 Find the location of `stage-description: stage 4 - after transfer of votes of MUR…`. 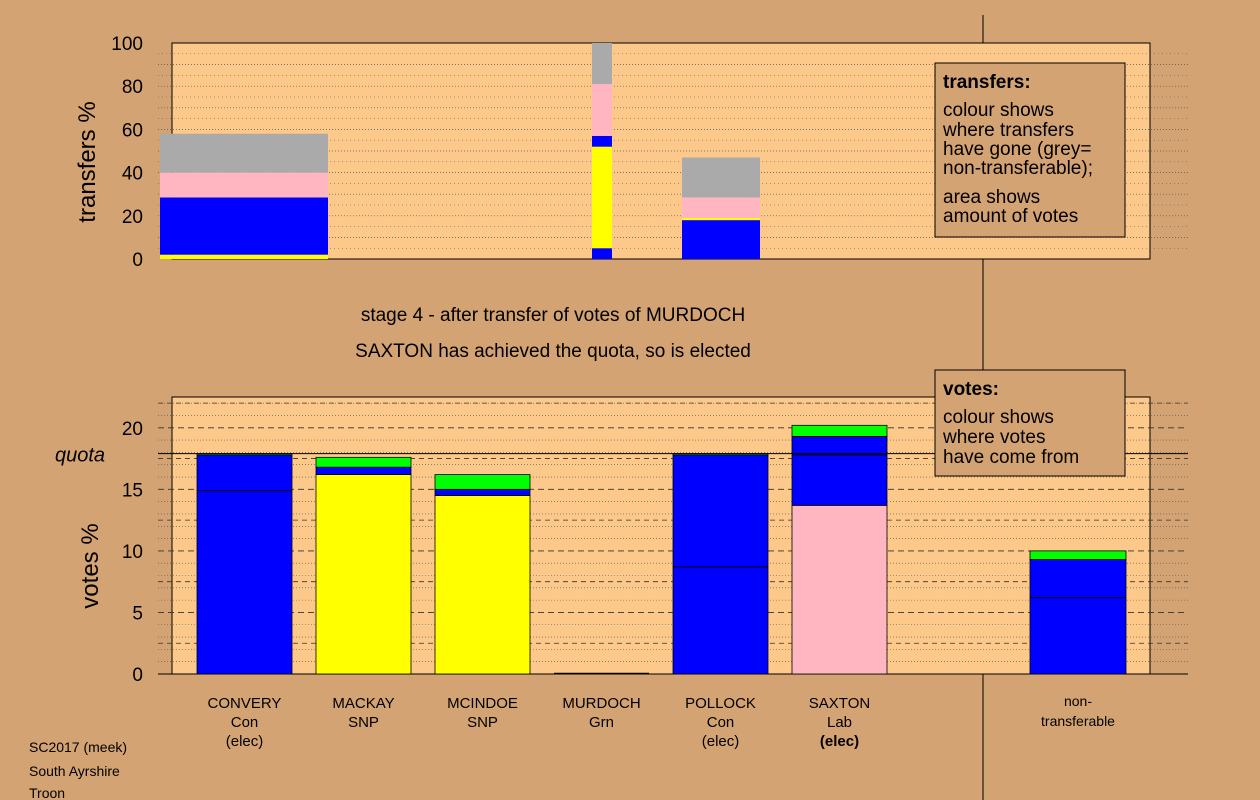

stage-description: stage 4 - after transfer of votes of MUR… is located at coordinates (553, 315).